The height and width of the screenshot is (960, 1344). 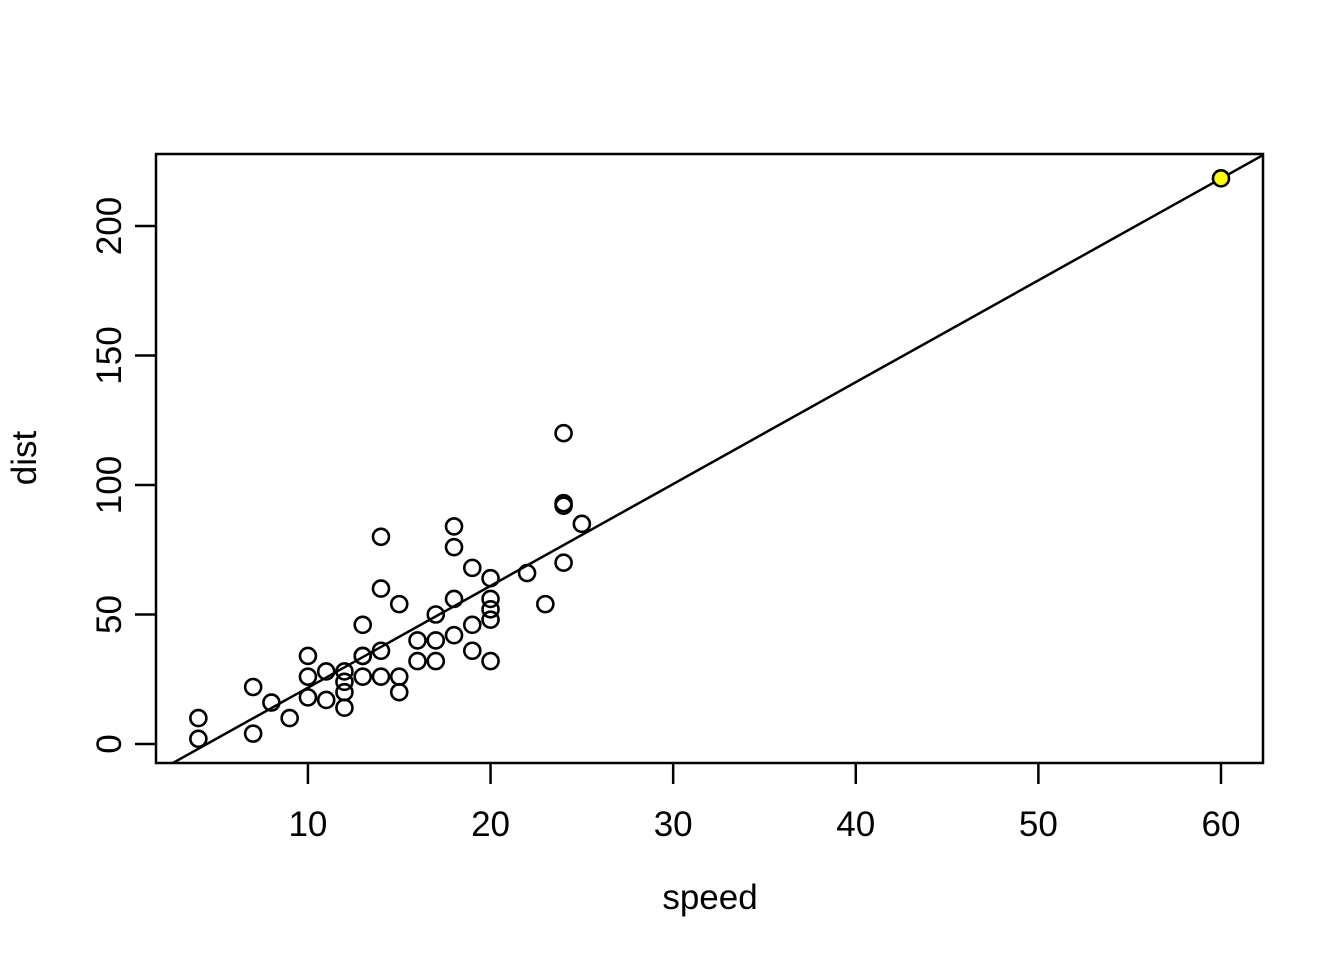 I want to click on x-tick-label: 20, so click(x=490, y=824).